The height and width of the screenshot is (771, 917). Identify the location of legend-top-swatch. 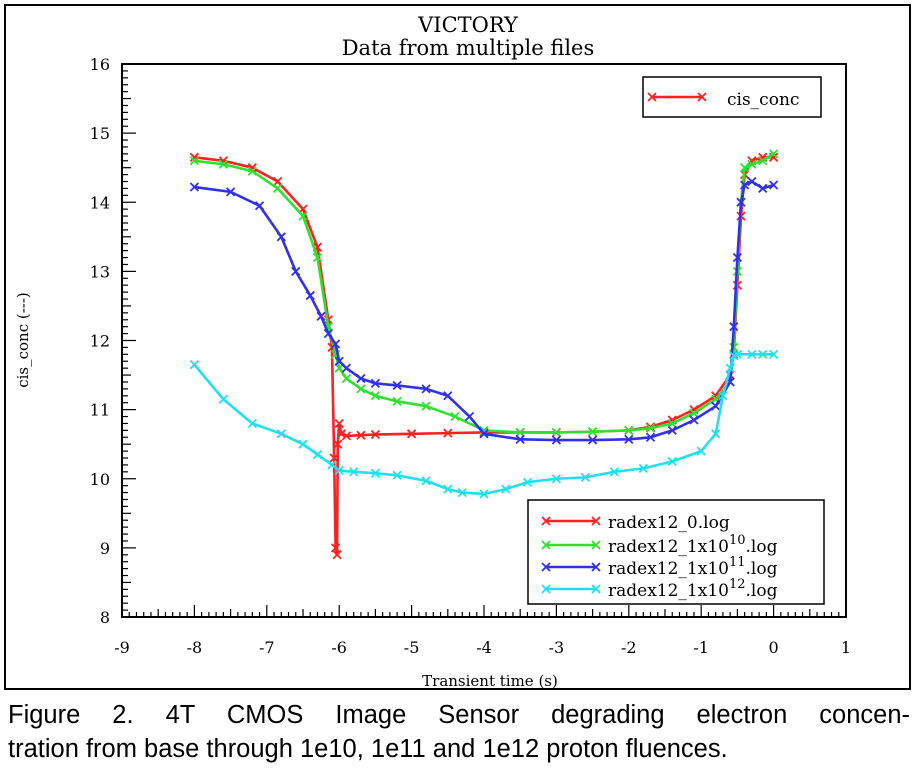
(677, 97).